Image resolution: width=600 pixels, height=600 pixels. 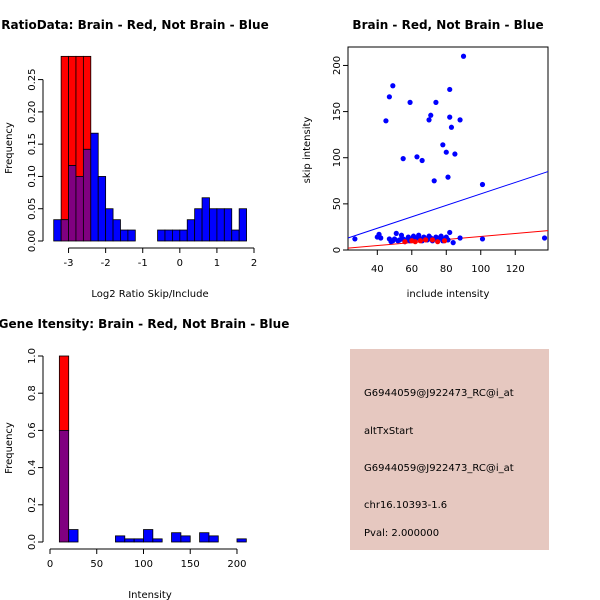 I want to click on intensity-y-tick-label: 0.8, so click(x=32, y=393).